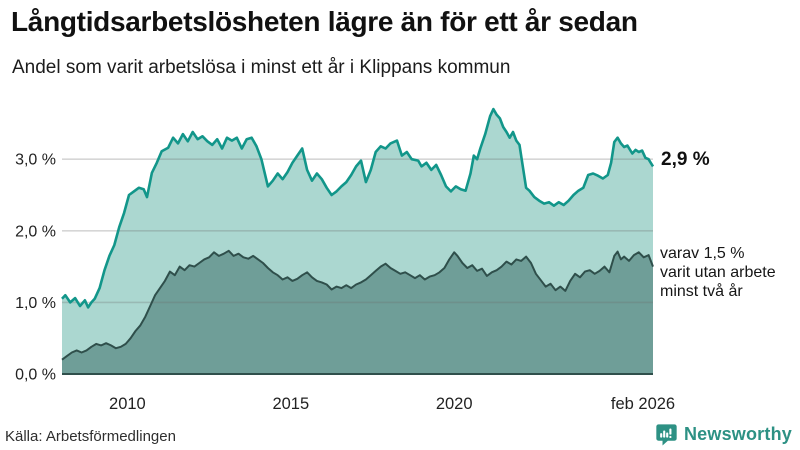 This screenshot has width=800, height=450. I want to click on x-tick-label-2015: 2015, so click(290, 404).